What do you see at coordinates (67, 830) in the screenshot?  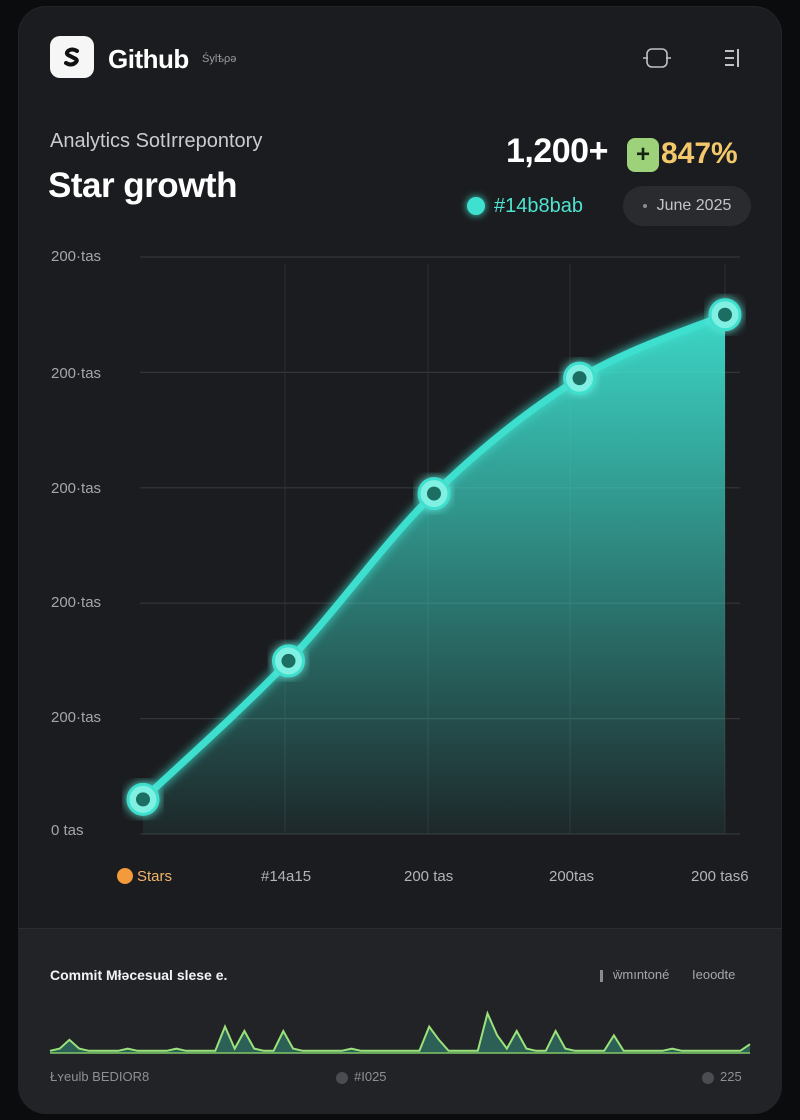 I see `y-tick-label: 0 tas` at bounding box center [67, 830].